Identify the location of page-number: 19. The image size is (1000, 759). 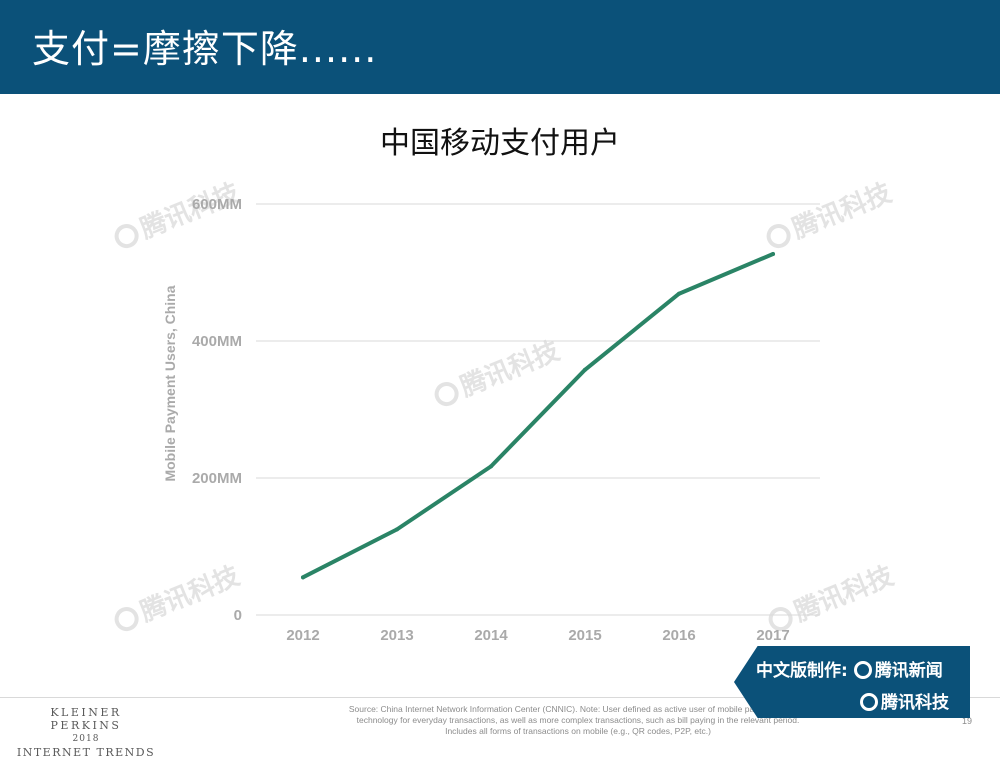
(967, 721).